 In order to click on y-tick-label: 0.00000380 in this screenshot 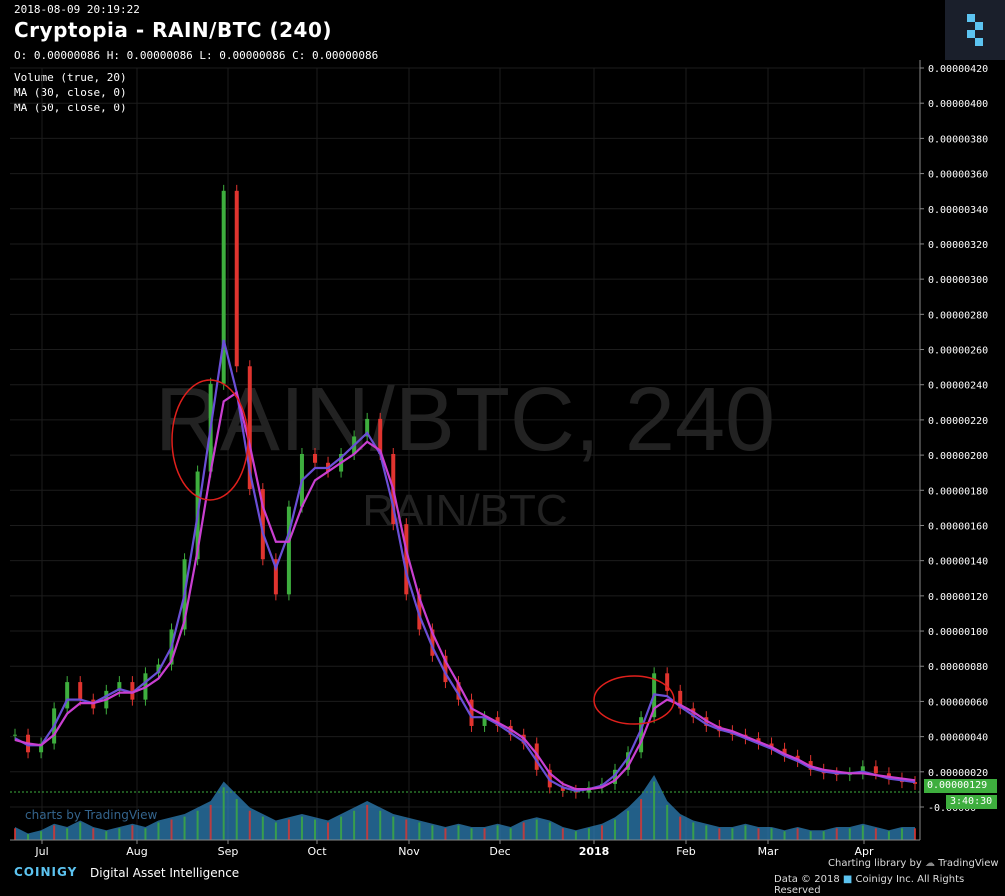, I will do `click(958, 139)`.